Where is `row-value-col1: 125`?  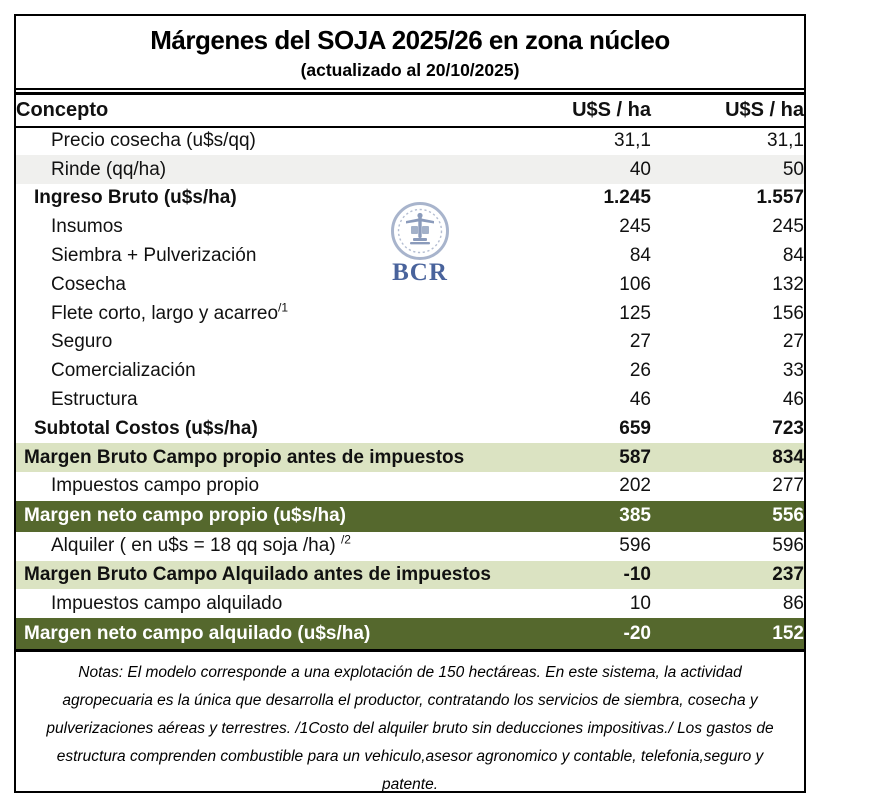 row-value-col1: 125 is located at coordinates (635, 313).